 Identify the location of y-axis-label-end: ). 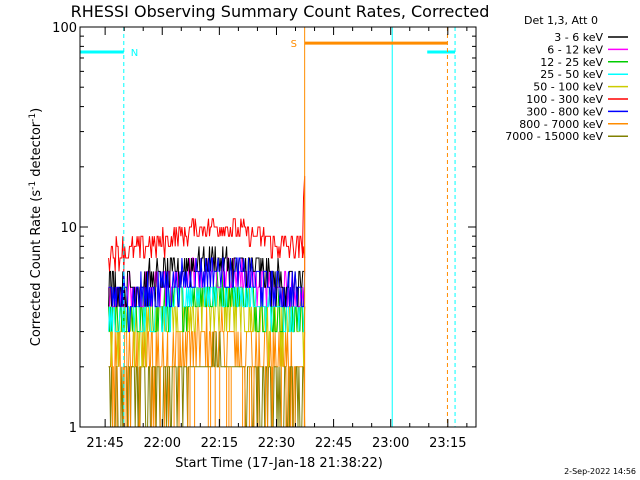
(36, 110).